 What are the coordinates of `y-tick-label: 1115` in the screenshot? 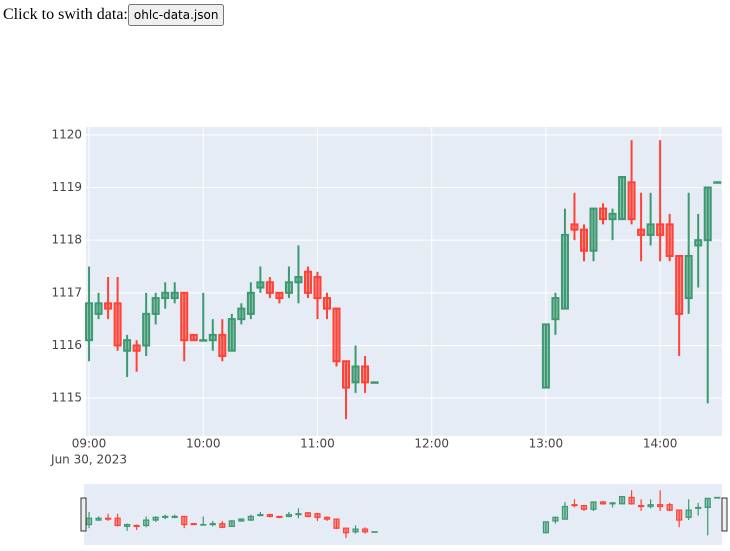 It's located at (66, 398).